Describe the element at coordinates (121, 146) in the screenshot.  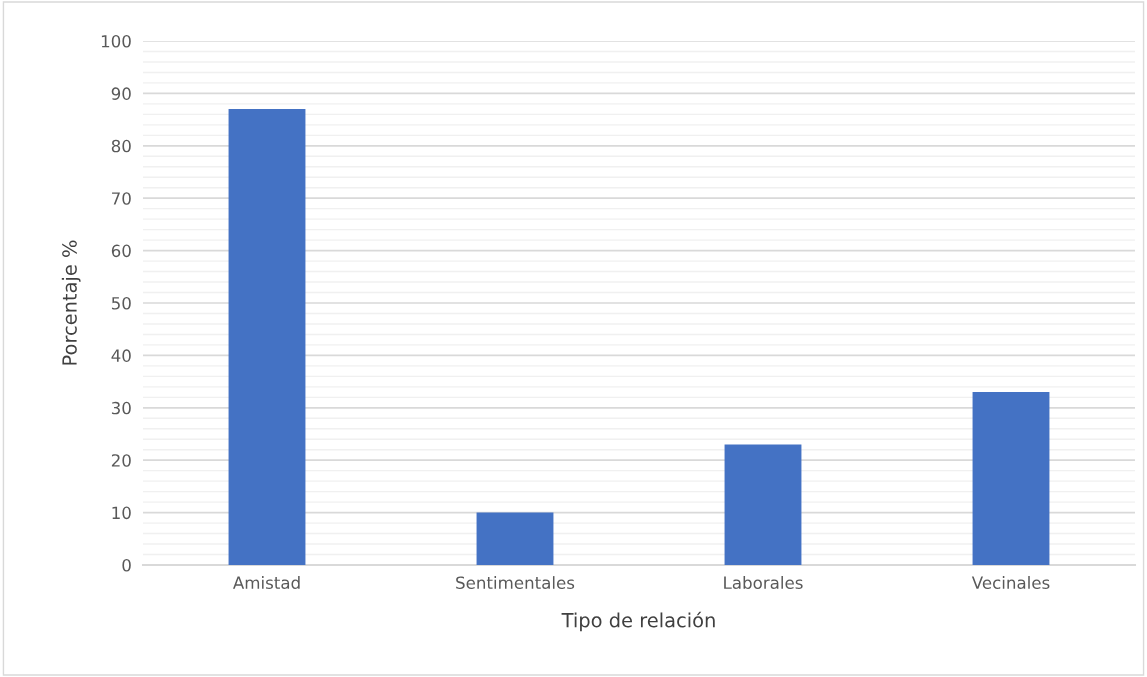
I see `y-tick-label: 80` at that location.